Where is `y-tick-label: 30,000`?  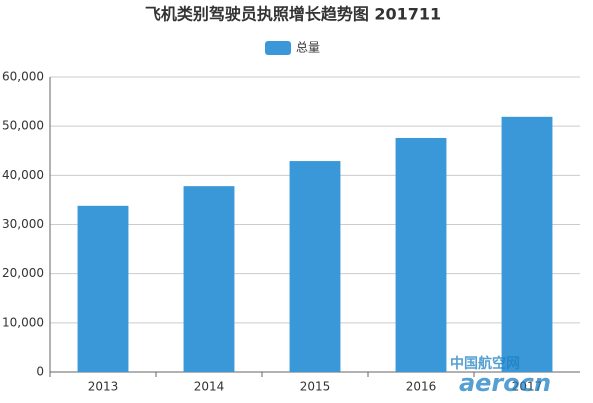 y-tick-label: 30,000 is located at coordinates (23, 224).